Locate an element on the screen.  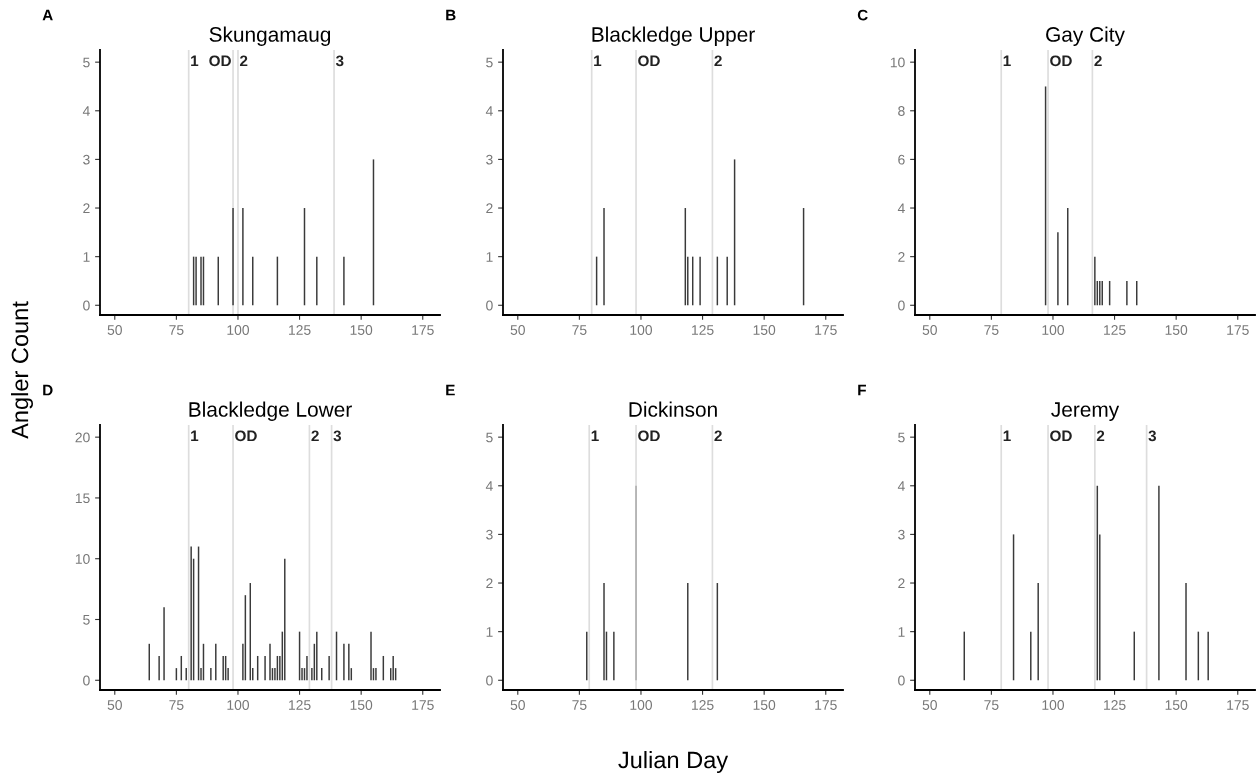
y-axis-title: Angler Count is located at coordinates (22, 370).